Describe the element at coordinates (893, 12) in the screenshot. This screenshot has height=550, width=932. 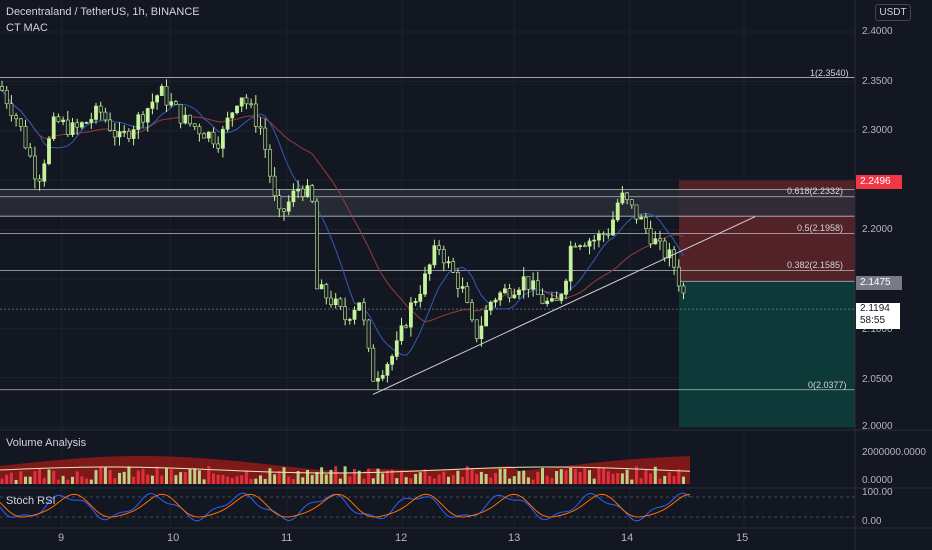
I see `currency-button: USDT` at that location.